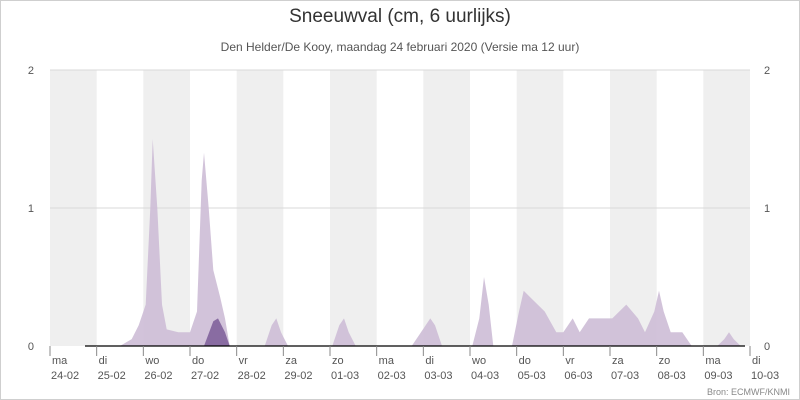 The height and width of the screenshot is (400, 800). I want to click on x-tick-date: 04-03, so click(485, 376).